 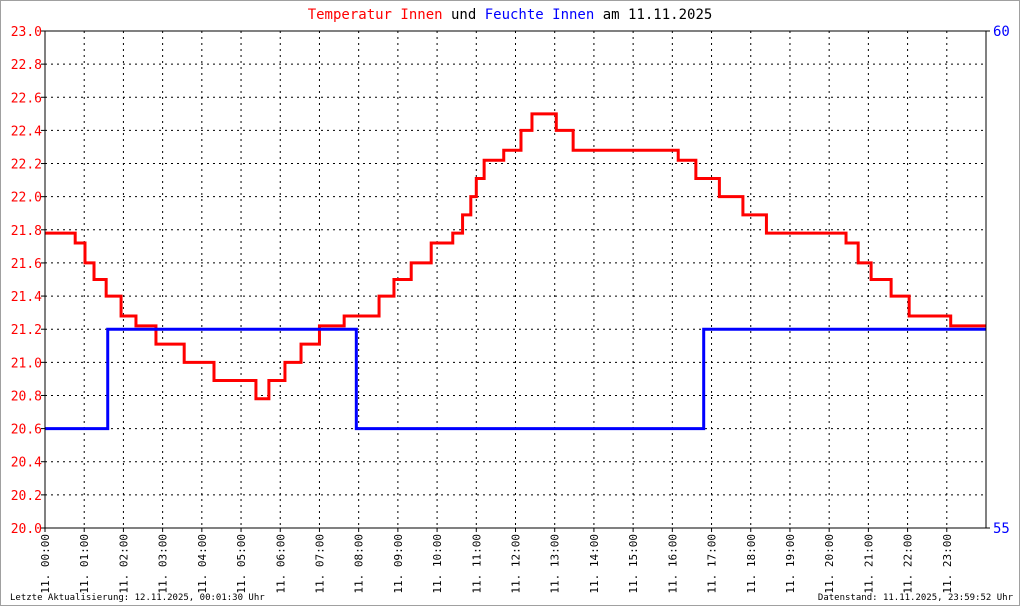 What do you see at coordinates (26, 496) in the screenshot?
I see `y-left-tick-label: 20.2` at bounding box center [26, 496].